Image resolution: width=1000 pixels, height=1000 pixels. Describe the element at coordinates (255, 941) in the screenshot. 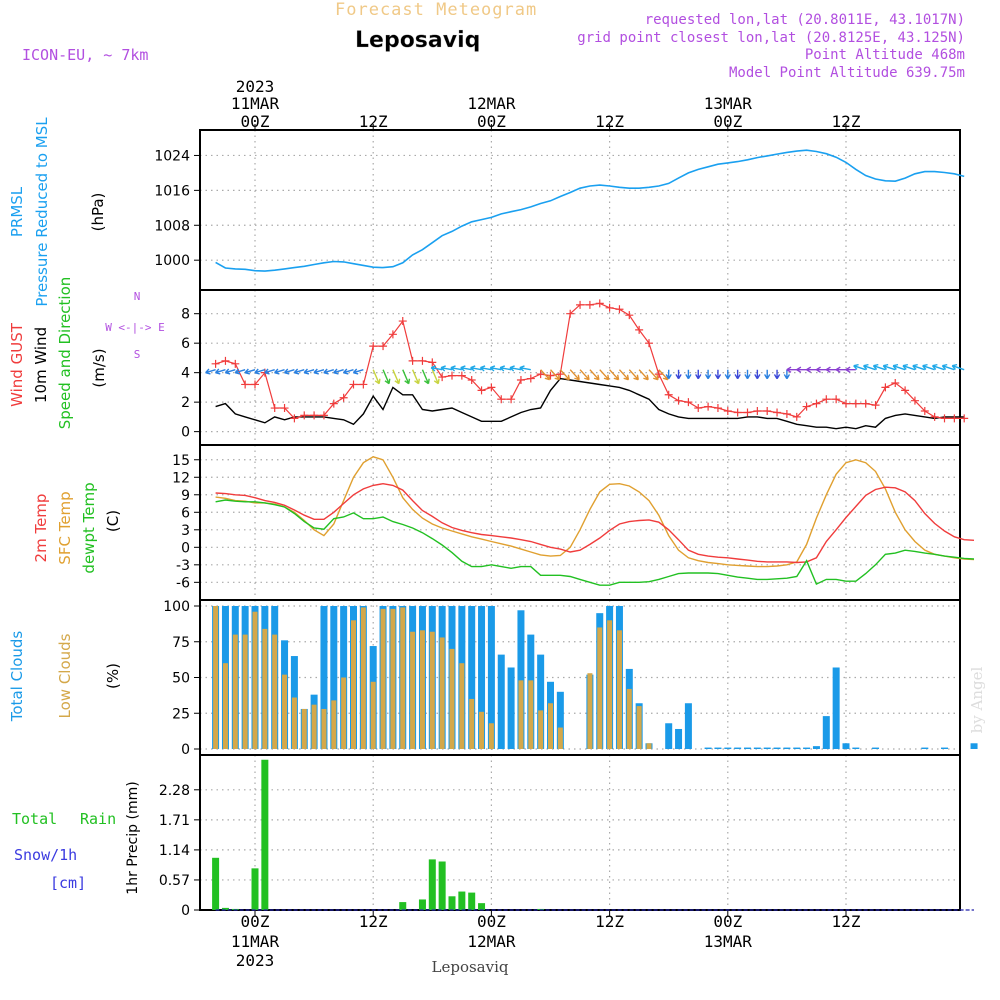

I see `bottom-date-label: 11MAR` at that location.